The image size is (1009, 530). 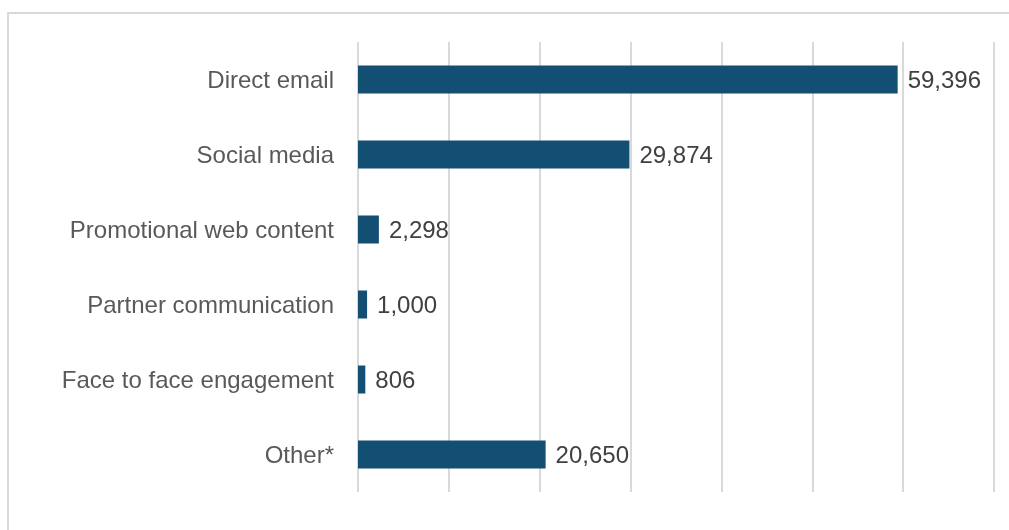 I want to click on data-label: 59,396, so click(x=944, y=79).